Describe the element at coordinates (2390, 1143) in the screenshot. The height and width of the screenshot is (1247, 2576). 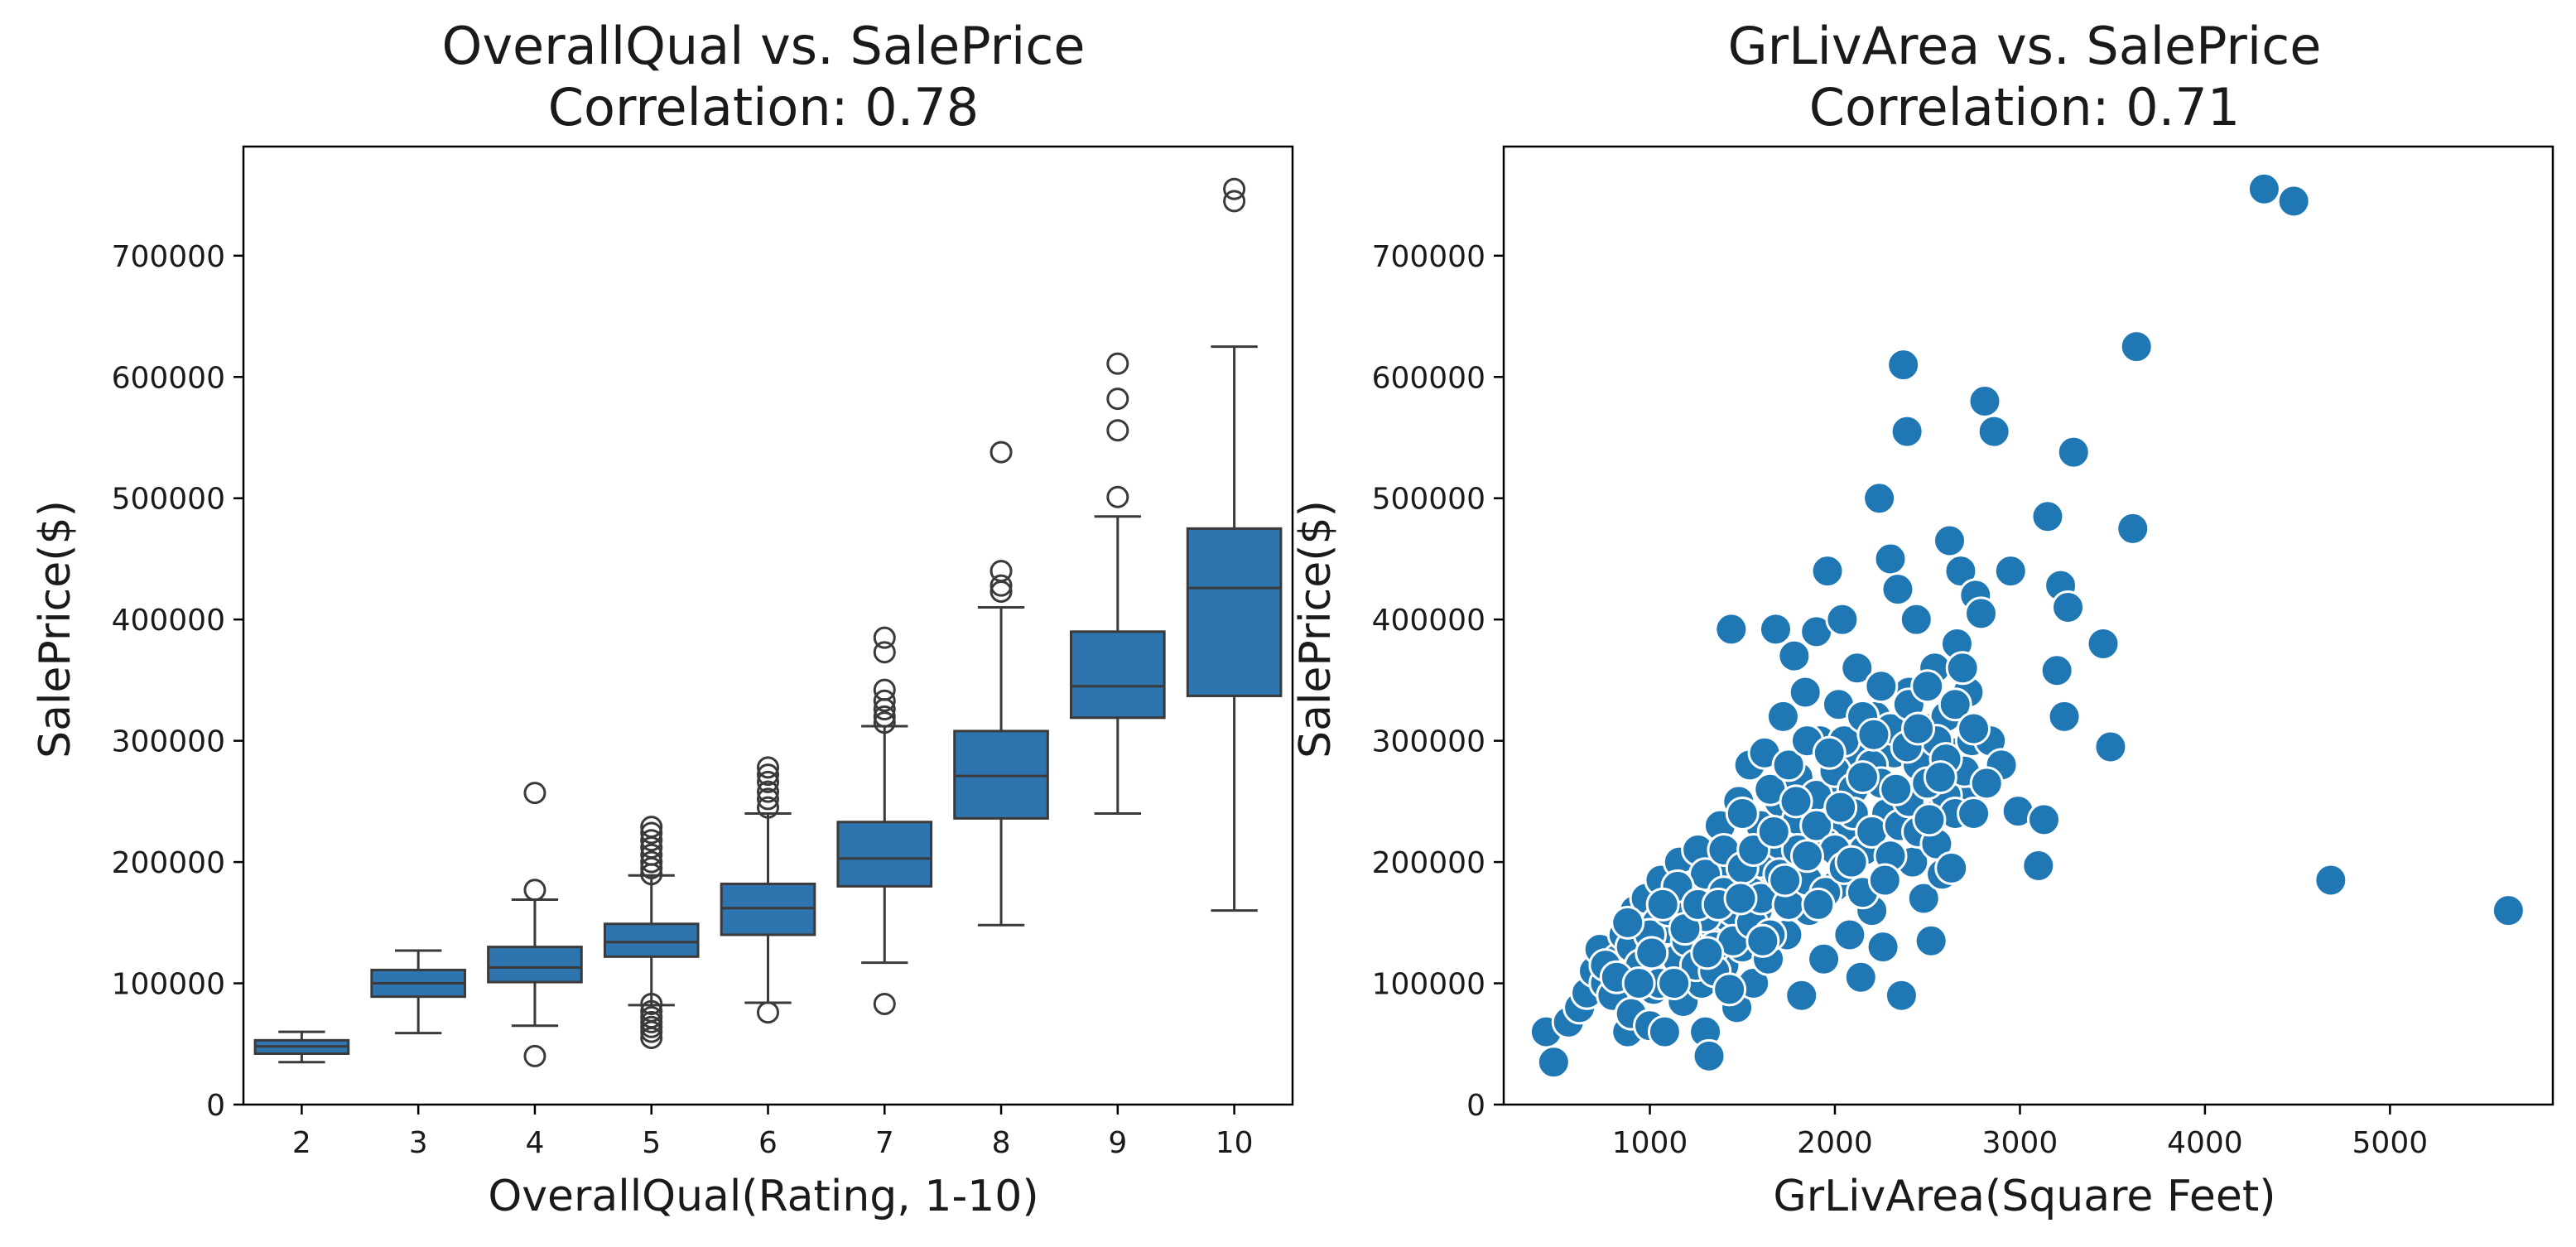
I see `scatter-x-tick-label: 5000` at that location.